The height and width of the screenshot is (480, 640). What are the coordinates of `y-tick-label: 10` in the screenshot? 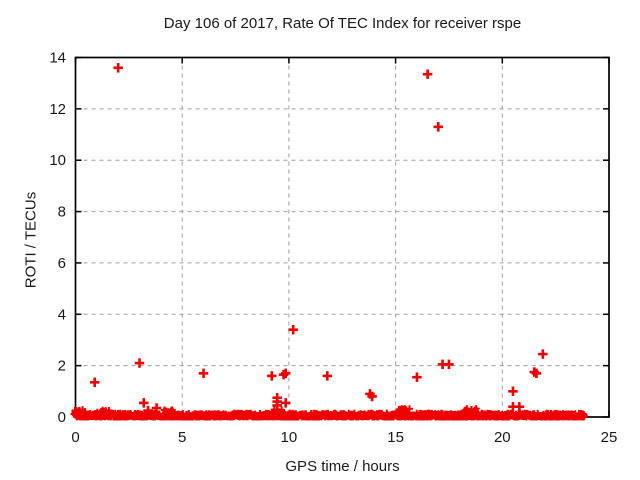 It's located at (57, 160).